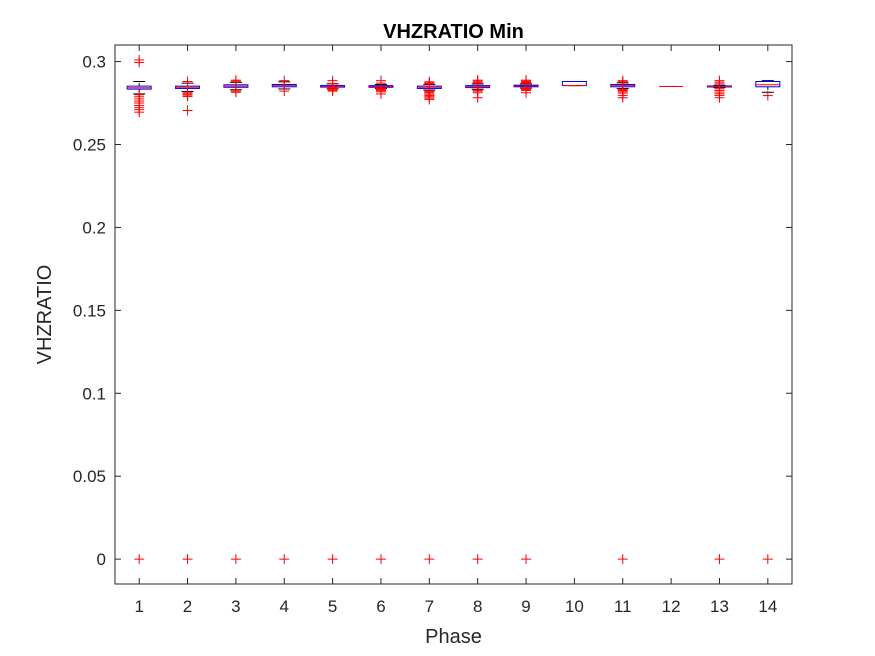 This screenshot has width=875, height=656. I want to click on y-axis-label: VHZRATIO, so click(45, 315).